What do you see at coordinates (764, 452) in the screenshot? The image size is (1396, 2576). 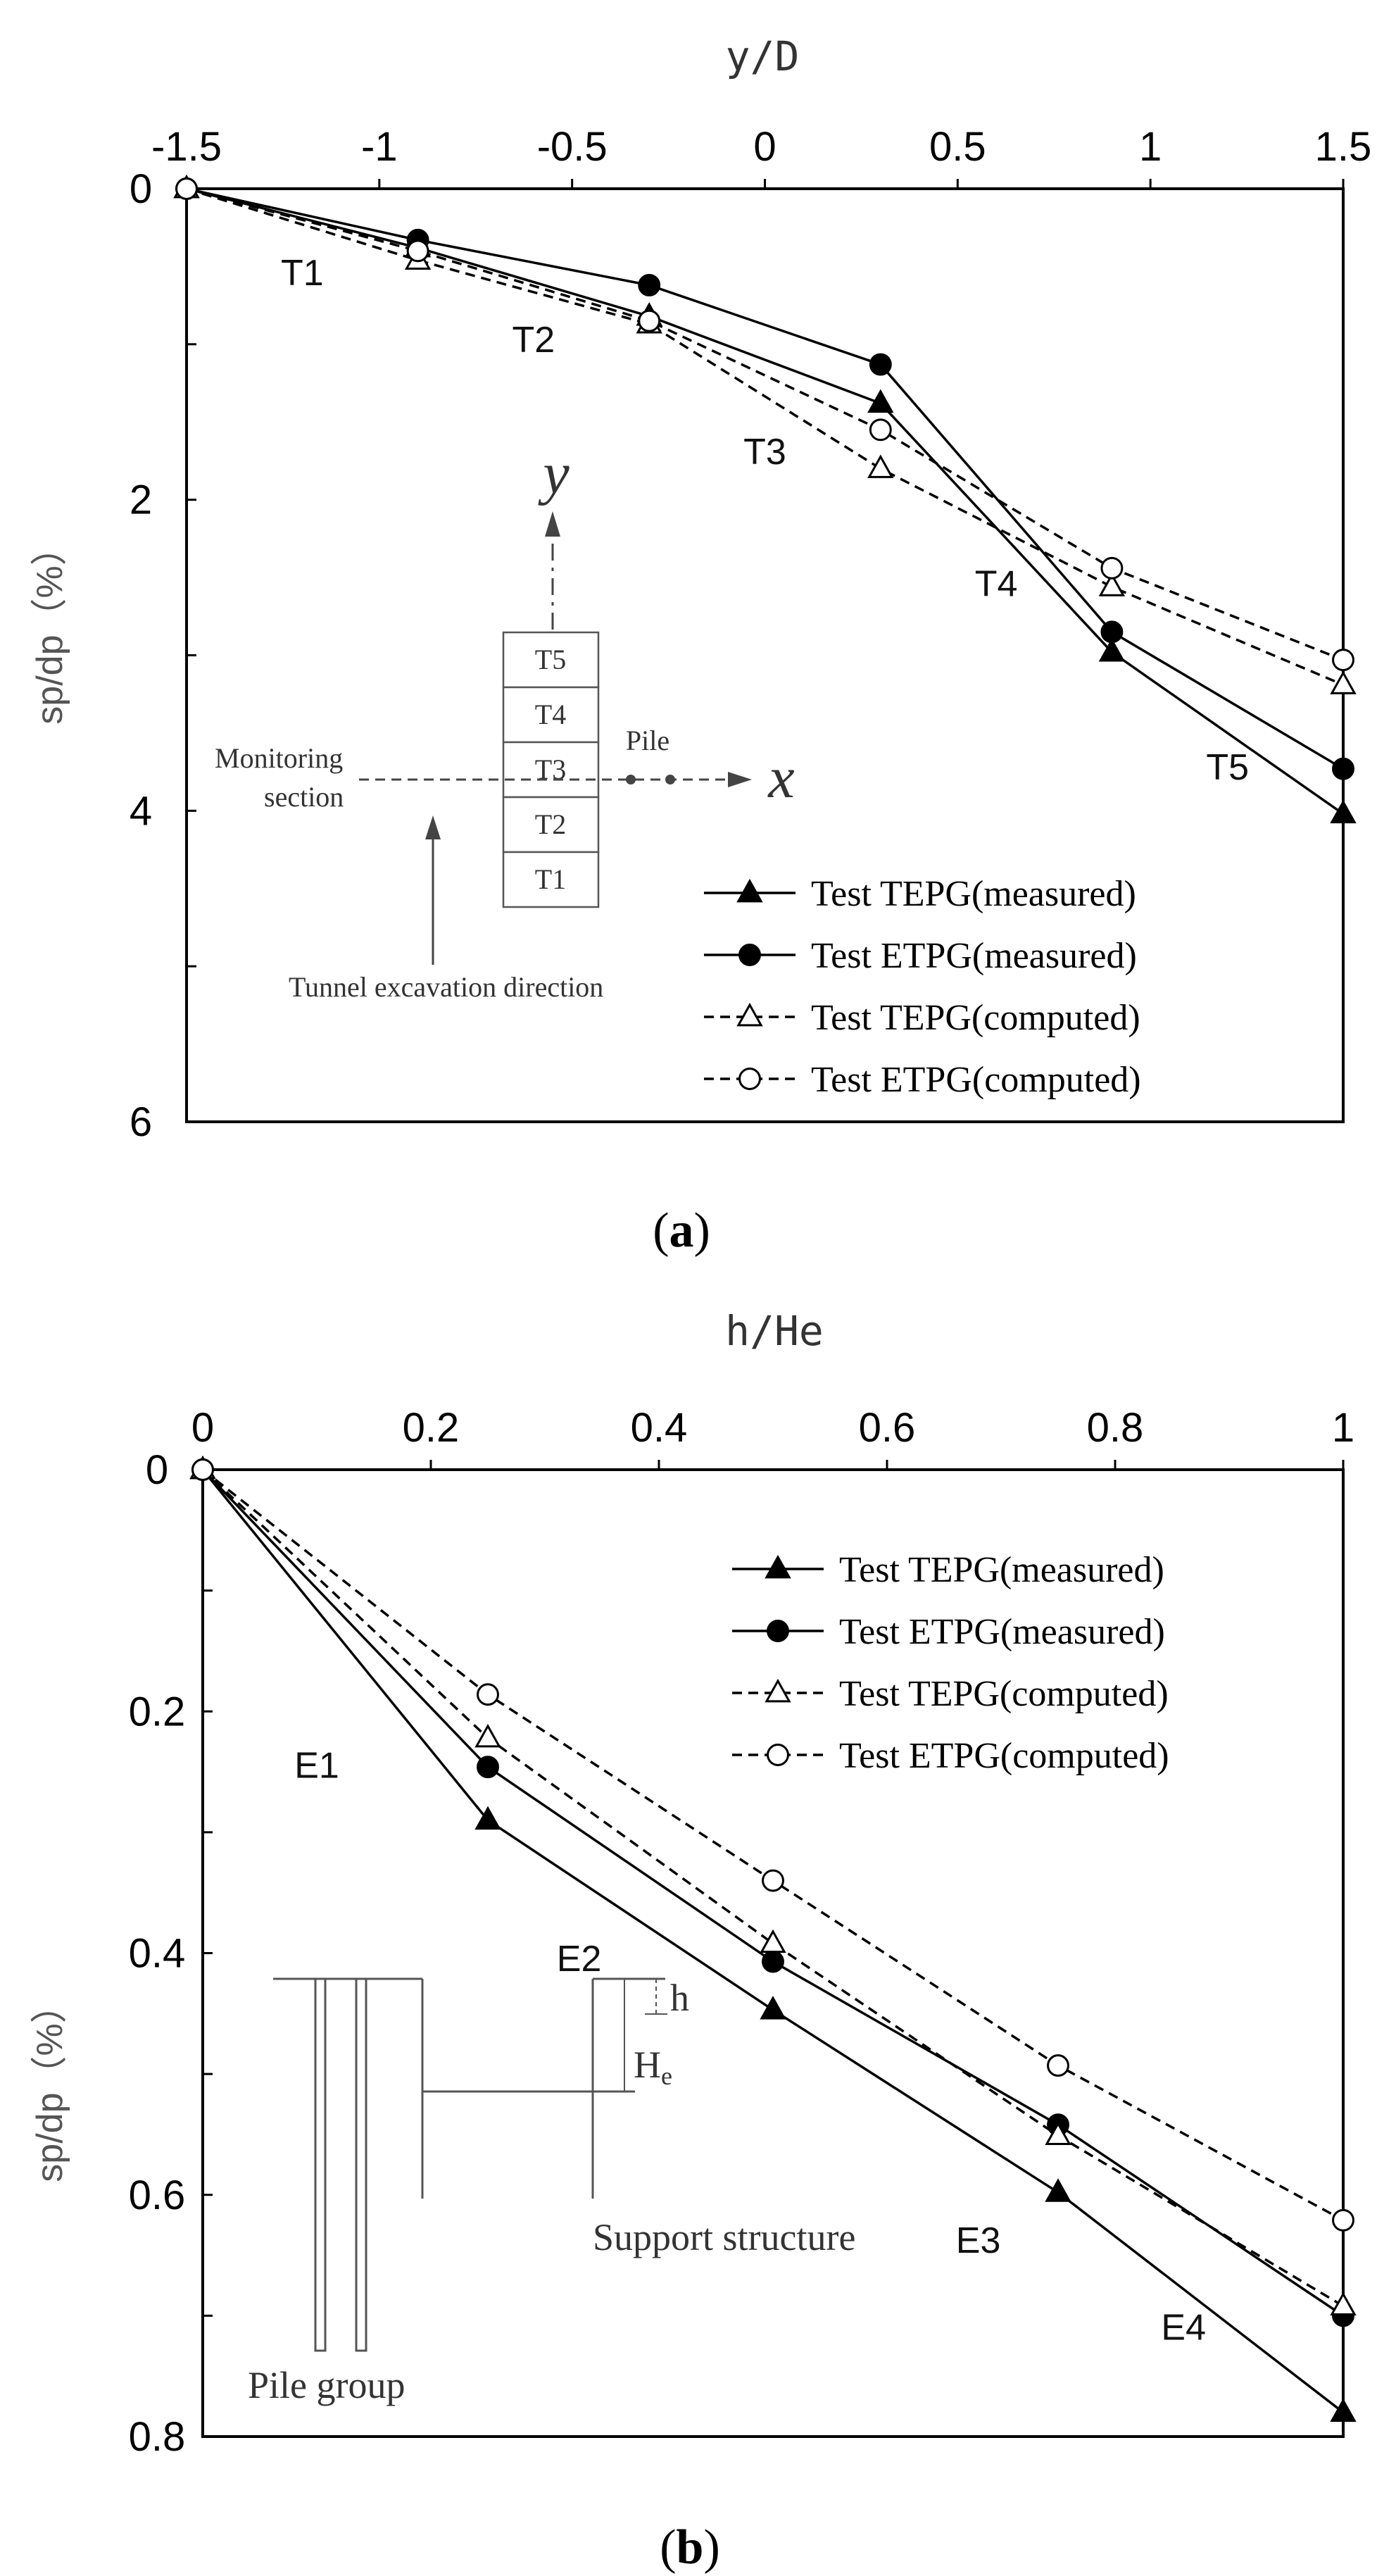 I see `point-label: T3` at bounding box center [764, 452].